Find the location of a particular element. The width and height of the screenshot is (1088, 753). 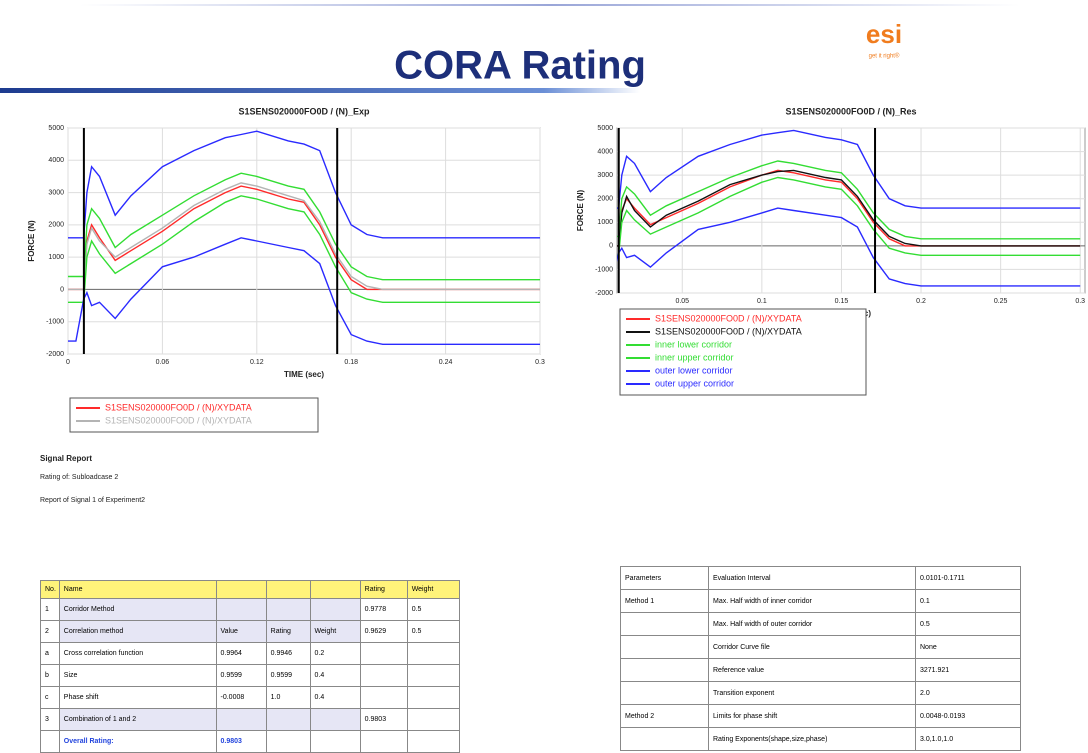

legend-label: inner upper corridor is located at coordinates (694, 357).